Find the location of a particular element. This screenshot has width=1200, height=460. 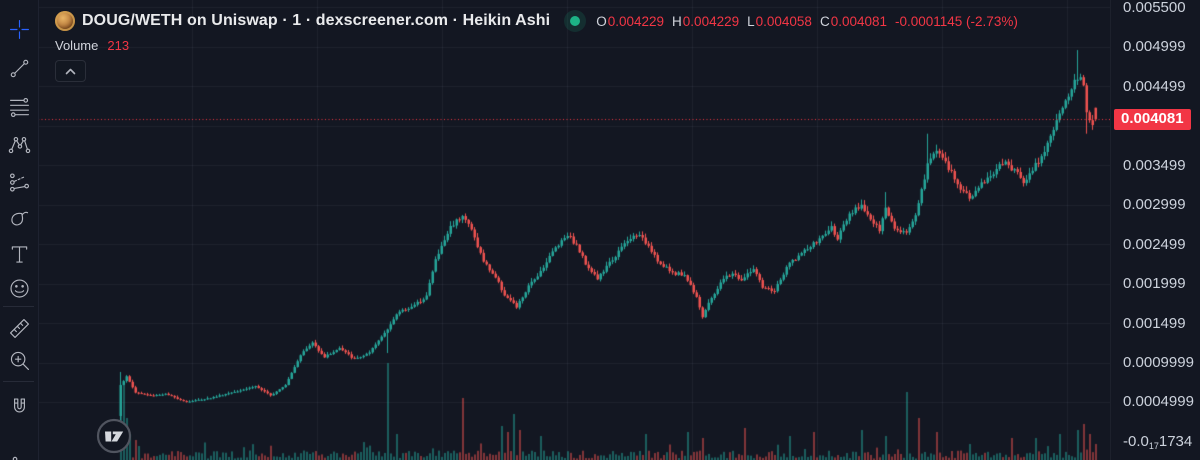

crosshair-tool-button is located at coordinates (19, 29).